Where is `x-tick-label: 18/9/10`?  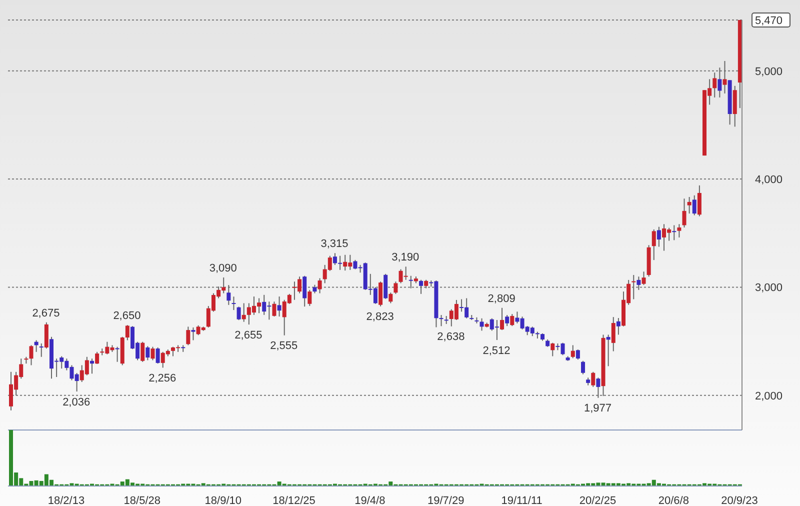
x-tick-label: 18/9/10 is located at coordinates (223, 500).